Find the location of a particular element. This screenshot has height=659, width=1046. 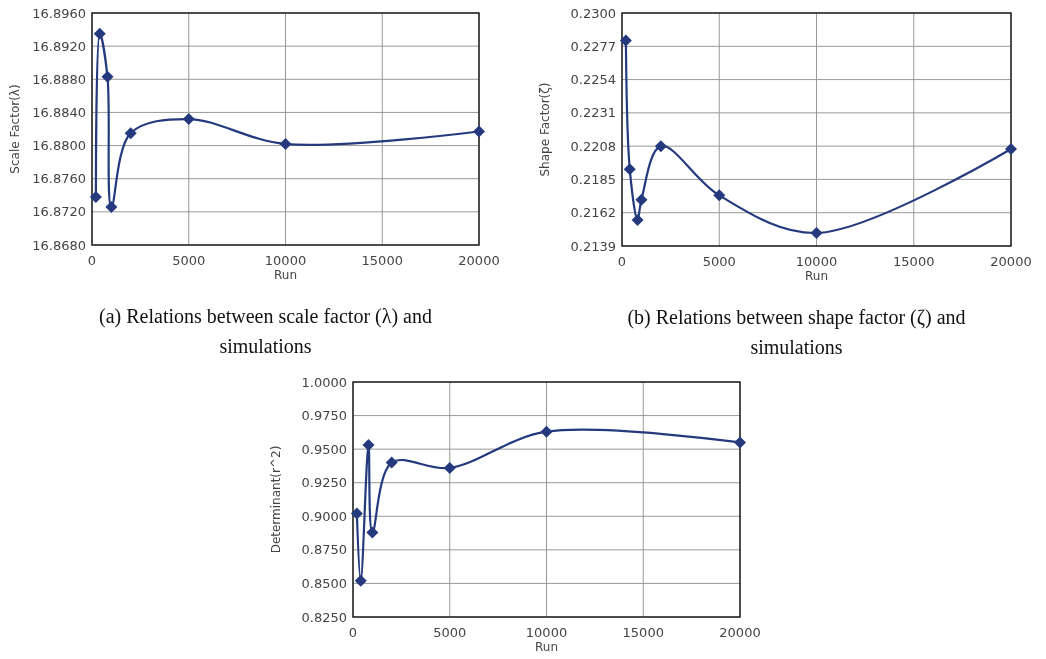

y-tick-label: 16.8720 is located at coordinates (59, 212).